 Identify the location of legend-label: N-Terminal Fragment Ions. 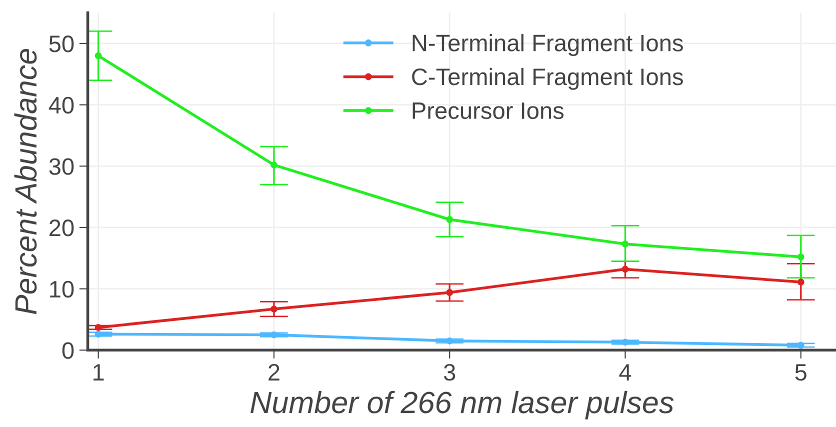
(547, 45).